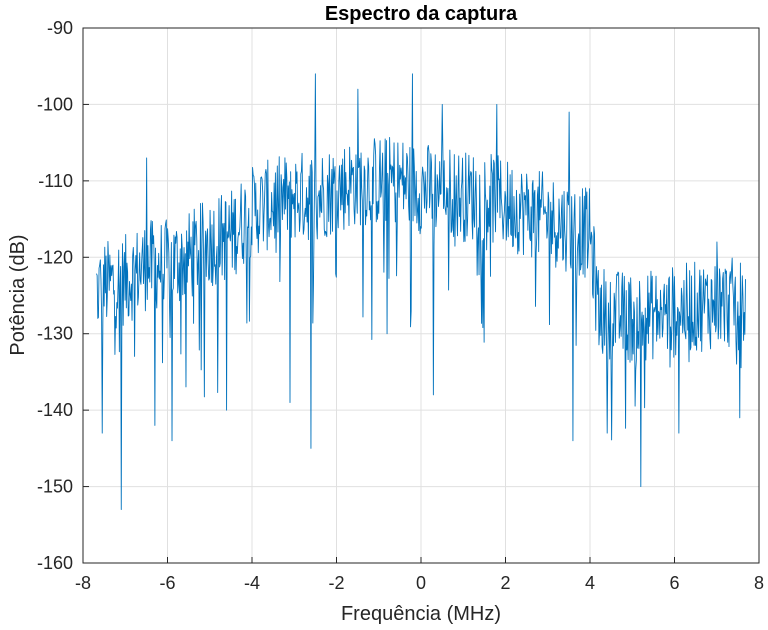 Image resolution: width=768 pixels, height=630 pixels. Describe the element at coordinates (55, 295) in the screenshot. I see `y-tick-labels: -90 -100 -110 -120 -130 -140 -150 -160` at that location.